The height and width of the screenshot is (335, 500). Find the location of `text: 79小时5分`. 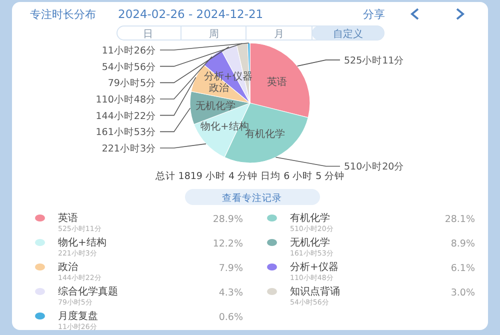

text: 79小时5分 is located at coordinates (132, 84).